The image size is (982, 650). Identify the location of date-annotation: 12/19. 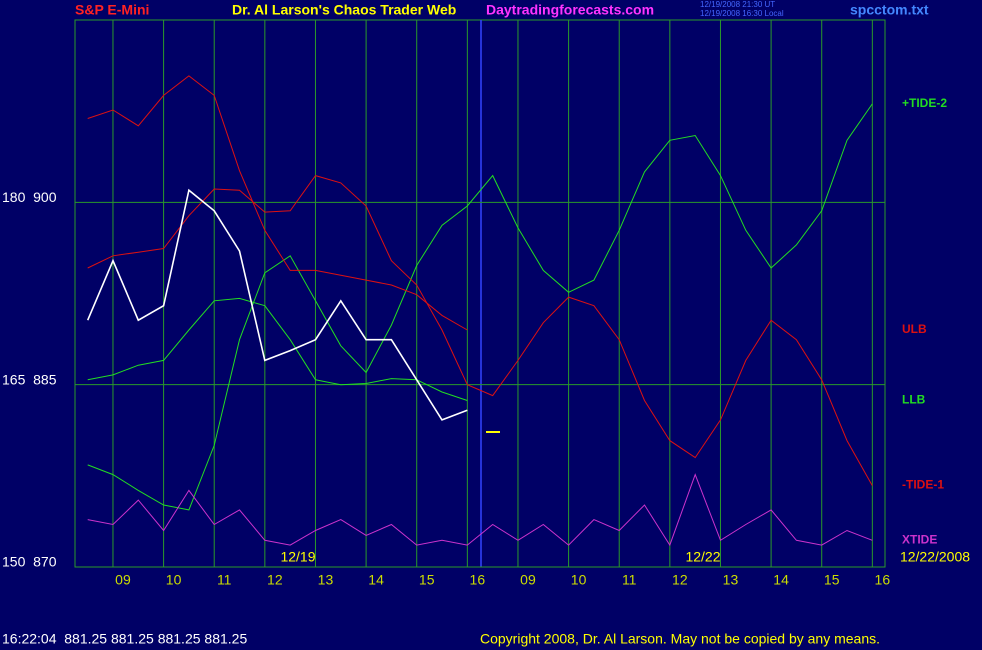
(297, 557).